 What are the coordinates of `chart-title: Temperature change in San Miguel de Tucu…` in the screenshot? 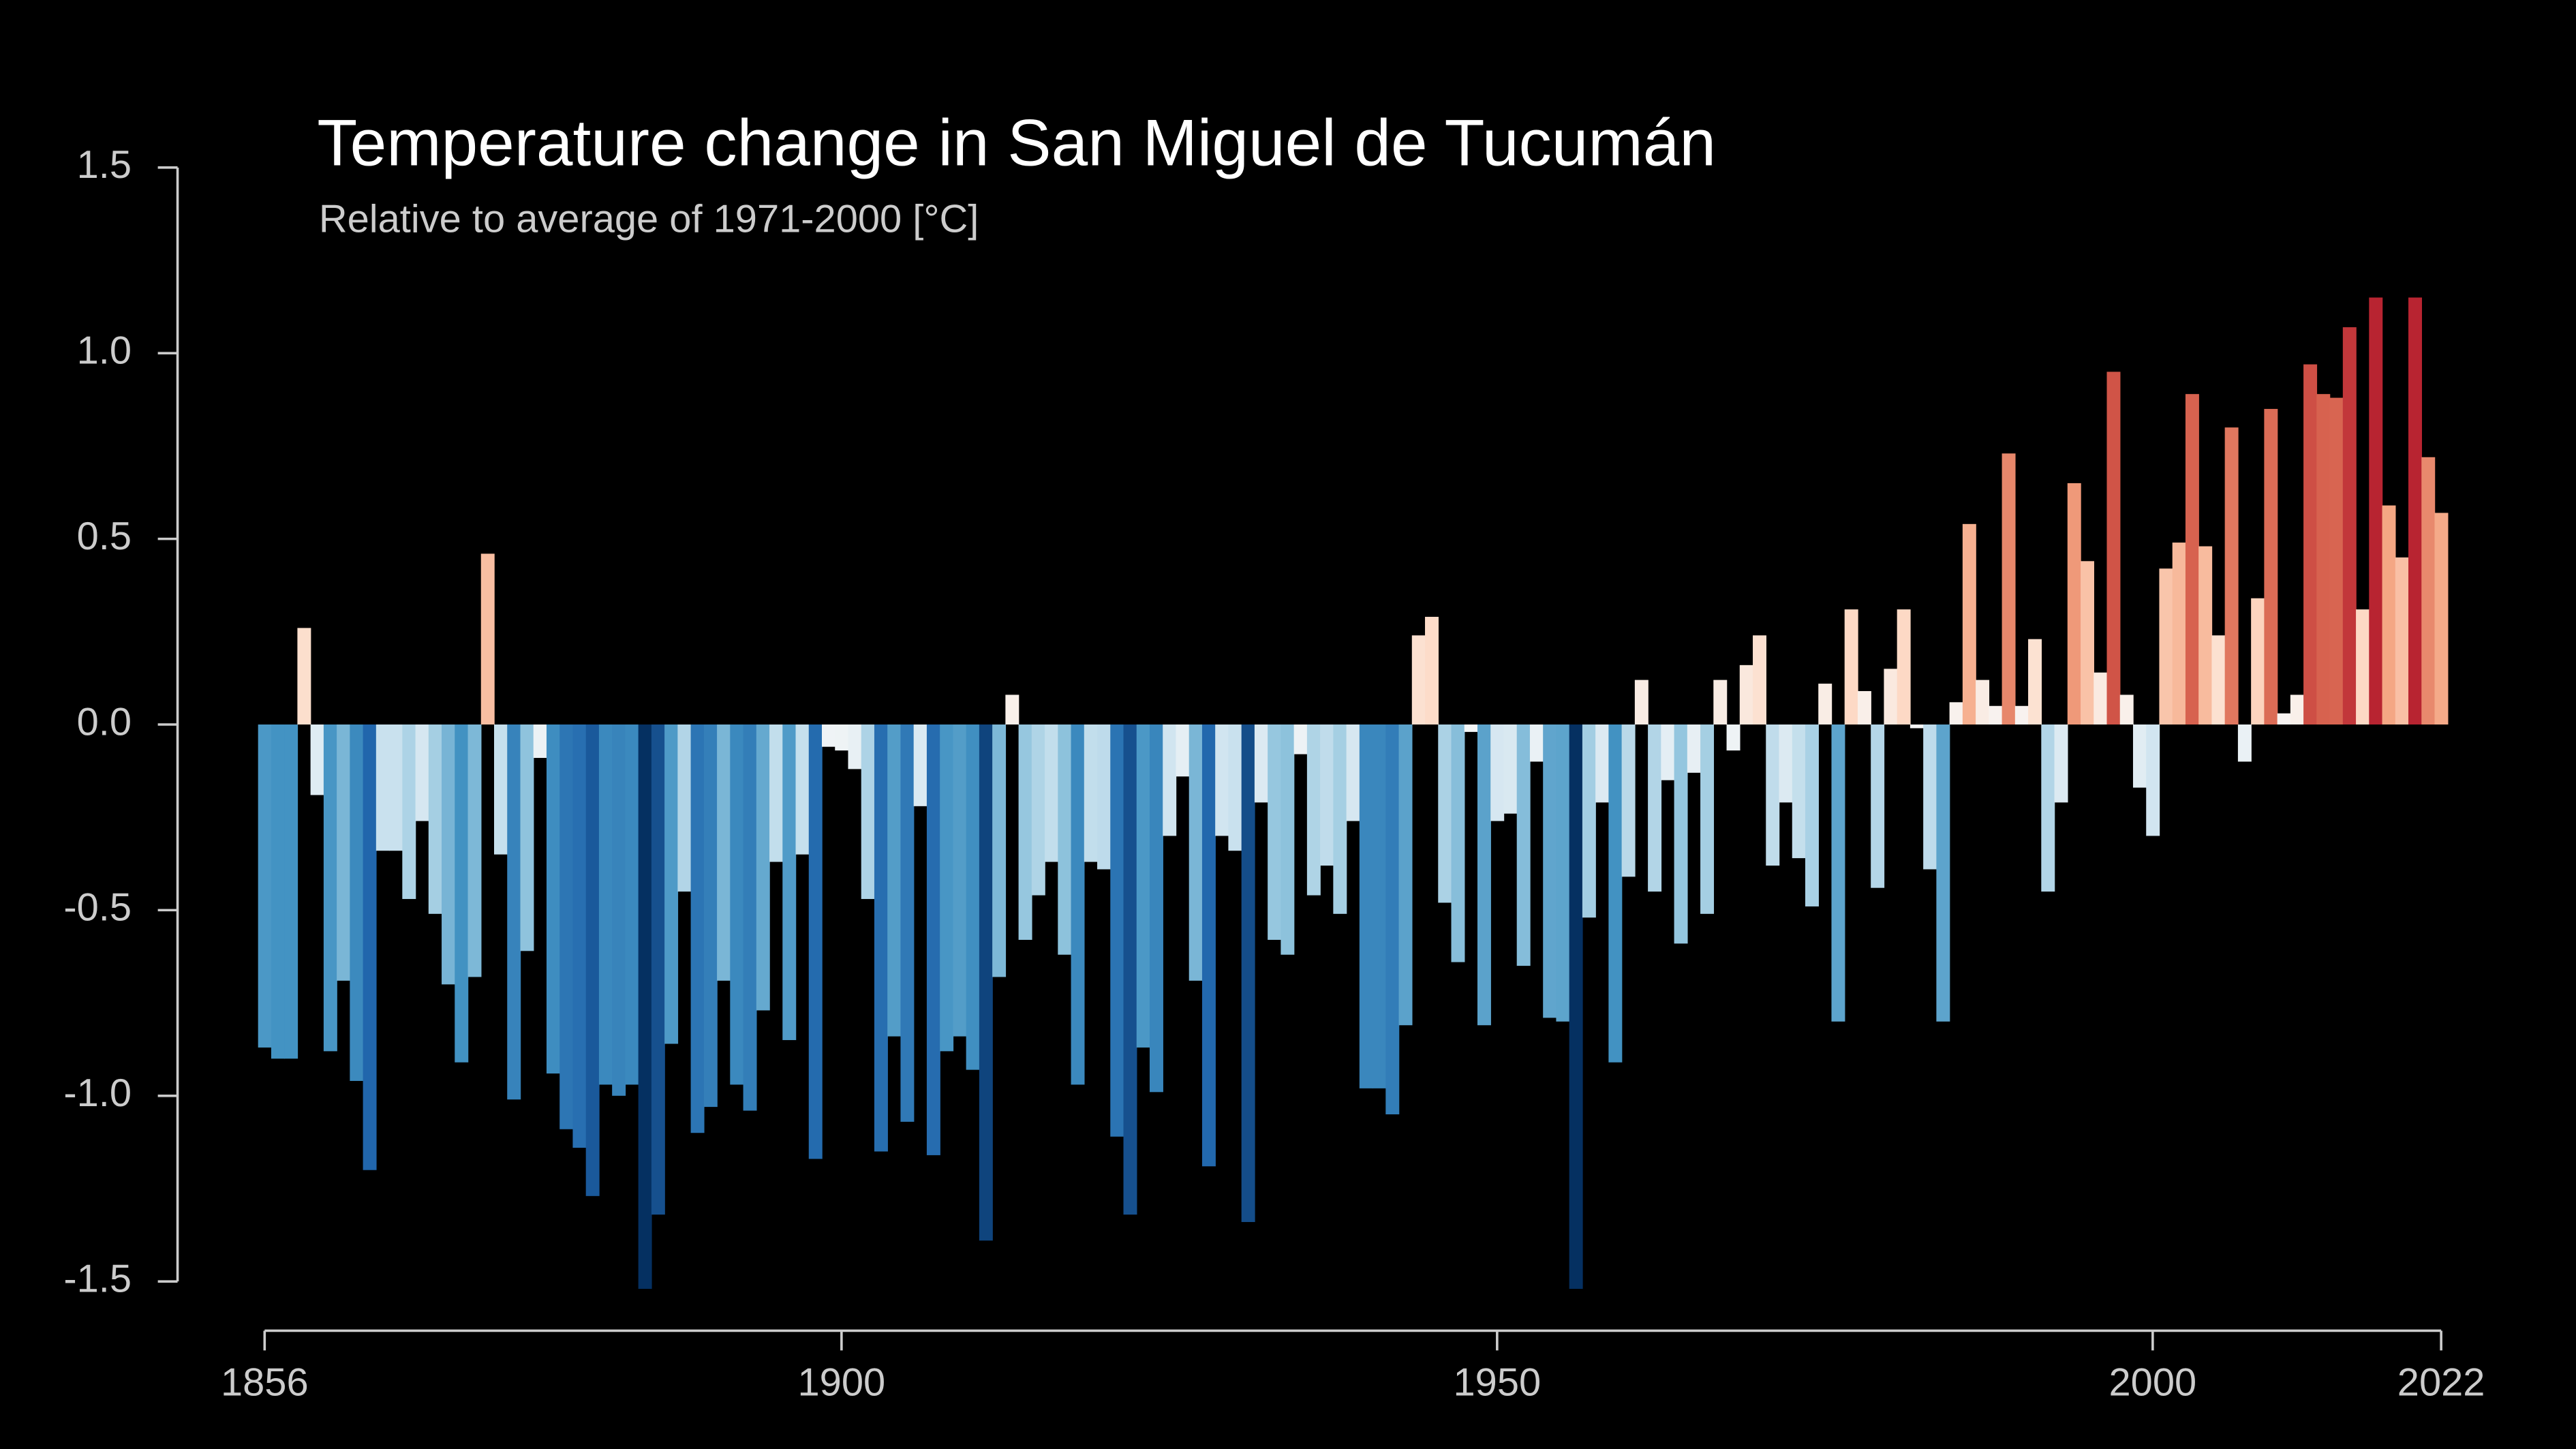 It's located at (1016, 142).